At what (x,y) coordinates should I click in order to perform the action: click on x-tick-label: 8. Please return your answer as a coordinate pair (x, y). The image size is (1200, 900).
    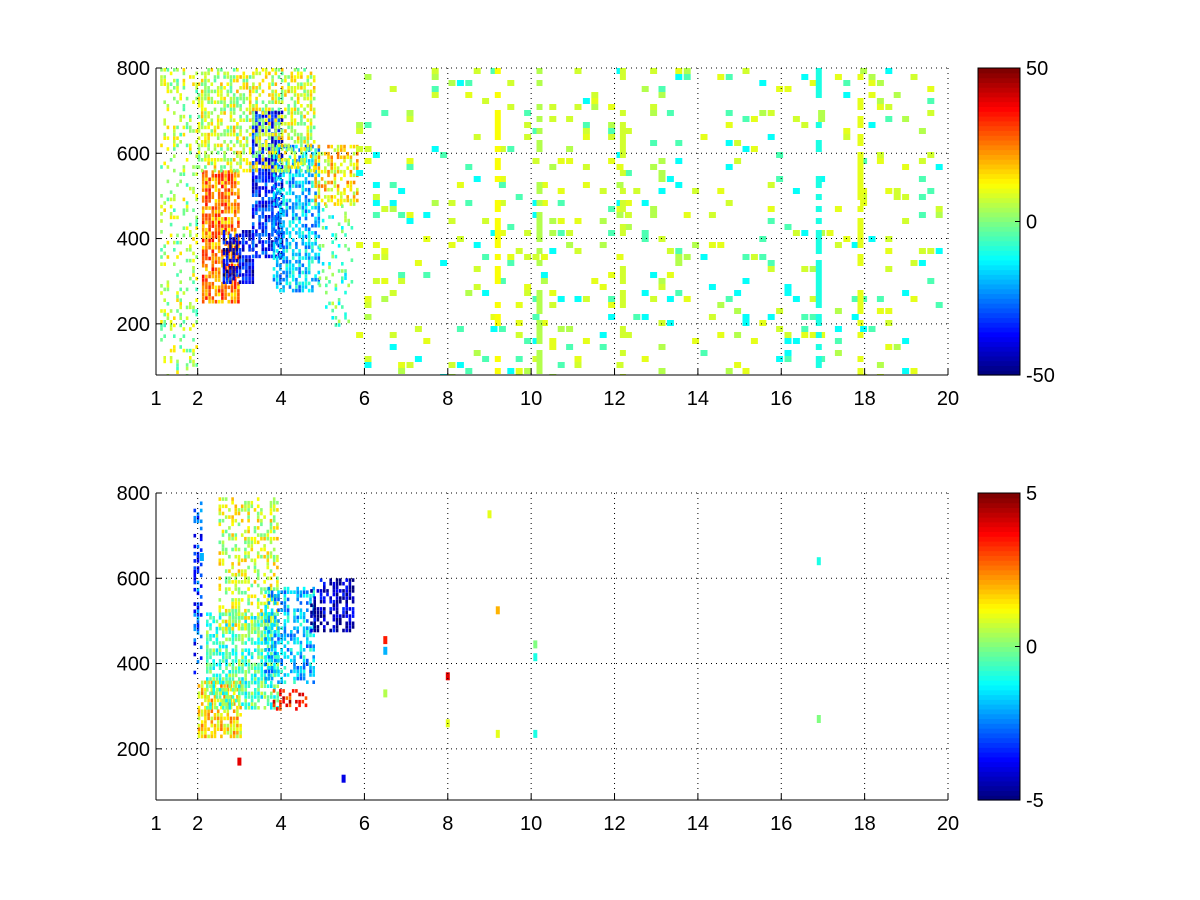
    Looking at the image, I should click on (447, 399).